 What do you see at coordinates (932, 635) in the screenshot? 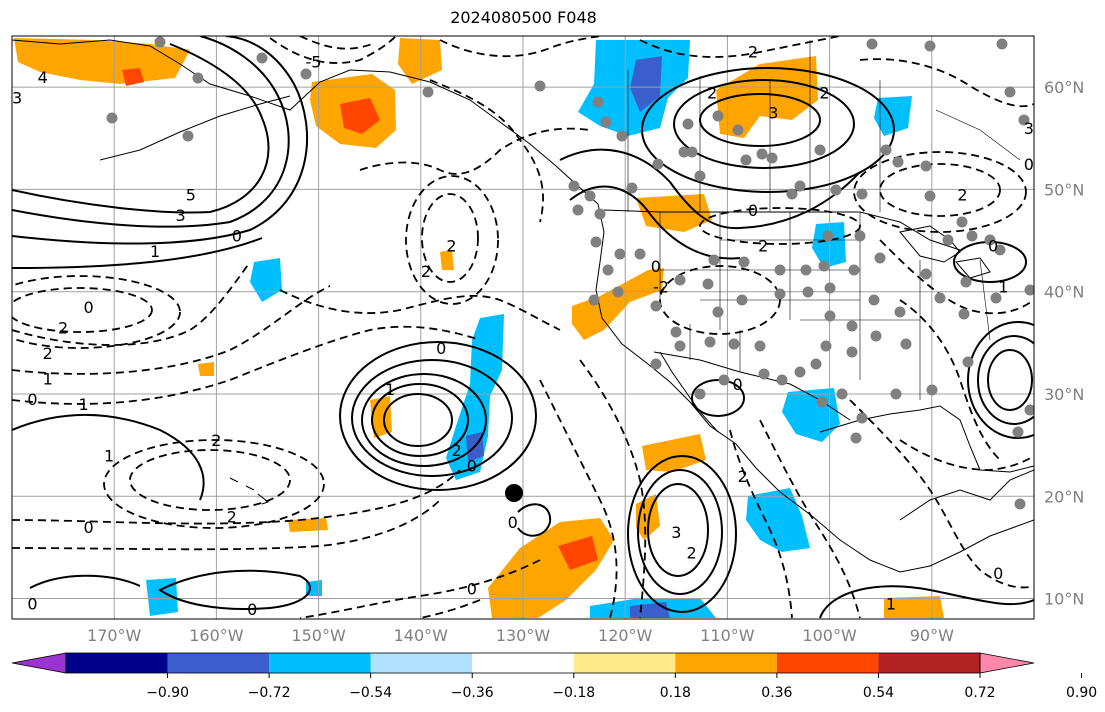
I see `longitude-label: 90°W` at bounding box center [932, 635].